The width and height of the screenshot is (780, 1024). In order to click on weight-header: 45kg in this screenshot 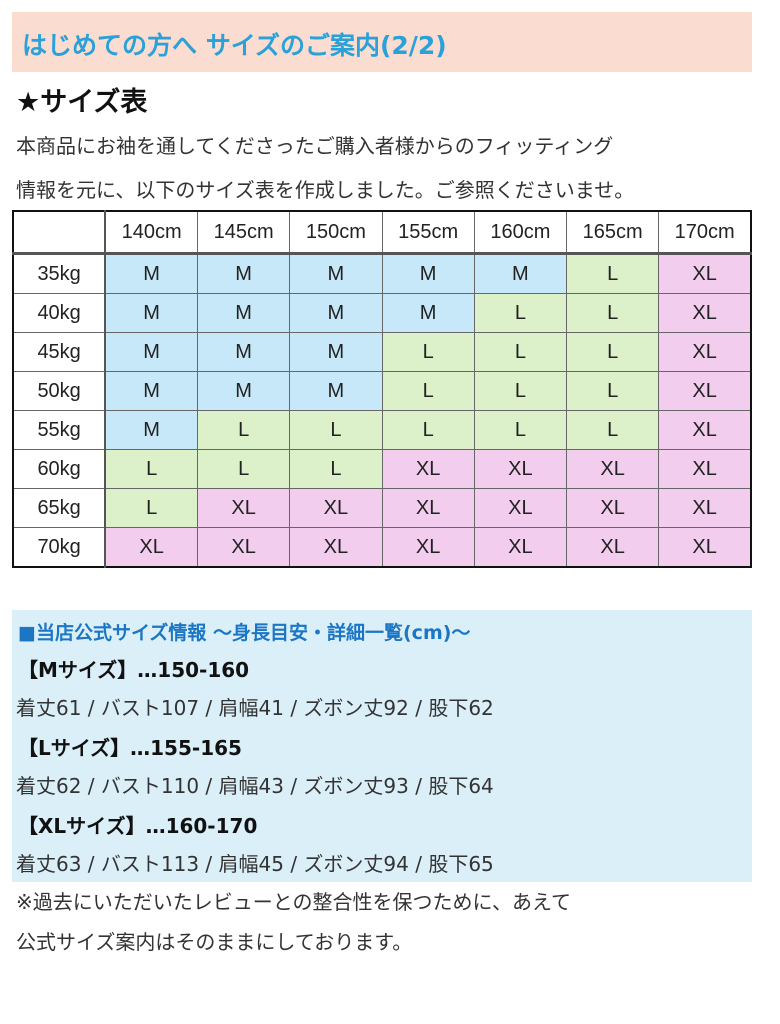, I will do `click(59, 352)`.